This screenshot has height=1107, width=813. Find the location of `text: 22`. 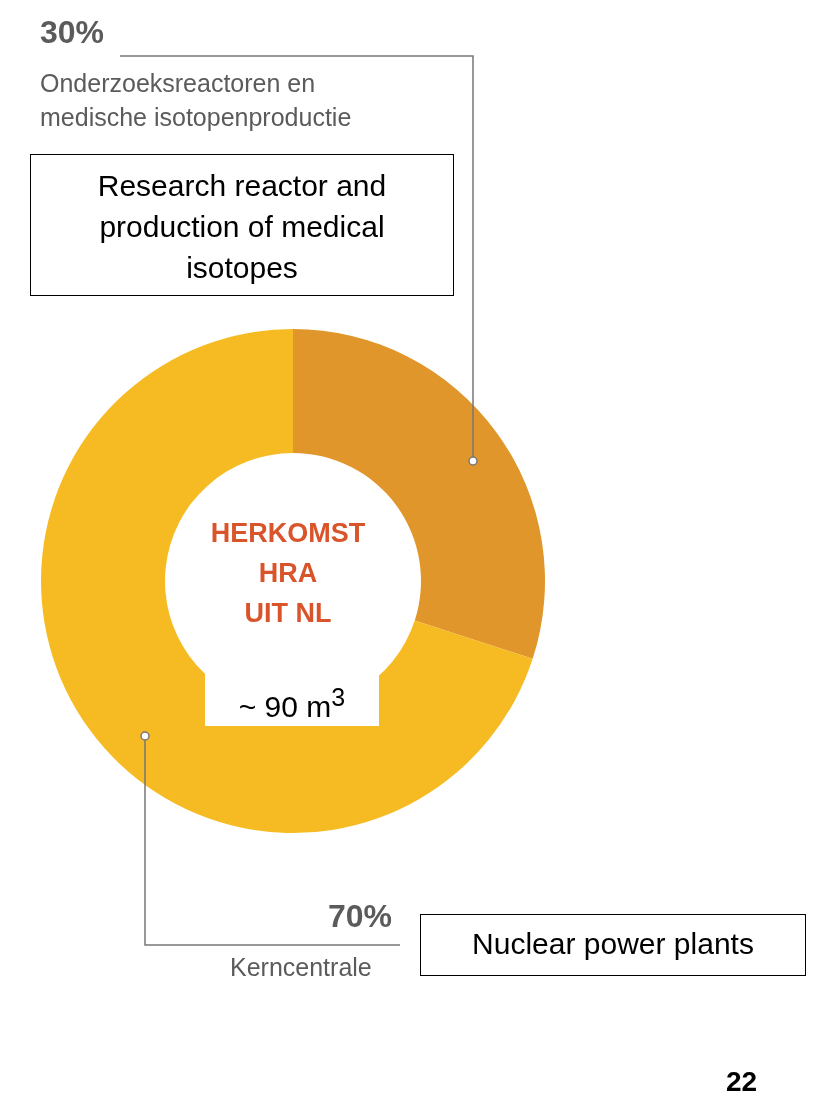

text: 22 is located at coordinates (742, 1082).